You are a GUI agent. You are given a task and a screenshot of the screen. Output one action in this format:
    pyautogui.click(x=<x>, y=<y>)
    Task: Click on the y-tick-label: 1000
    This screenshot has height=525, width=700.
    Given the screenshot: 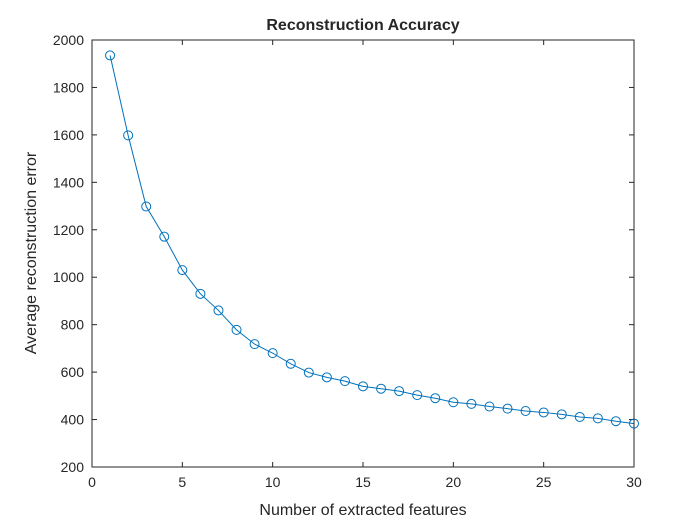 What is the action you would take?
    pyautogui.click(x=68, y=277)
    